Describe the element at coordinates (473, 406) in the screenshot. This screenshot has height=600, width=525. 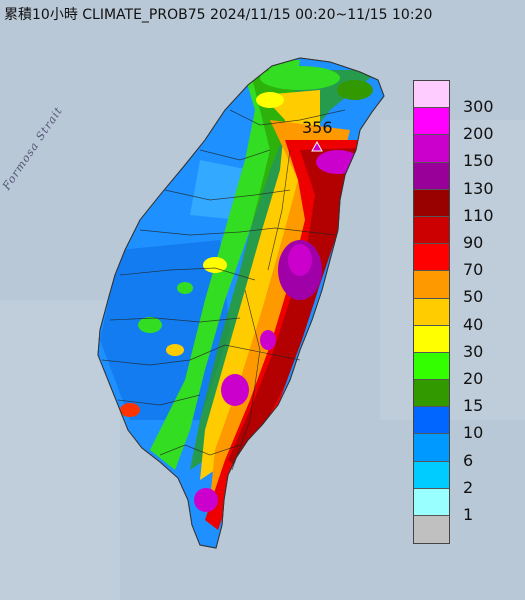
I see `legend-label: 15` at that location.